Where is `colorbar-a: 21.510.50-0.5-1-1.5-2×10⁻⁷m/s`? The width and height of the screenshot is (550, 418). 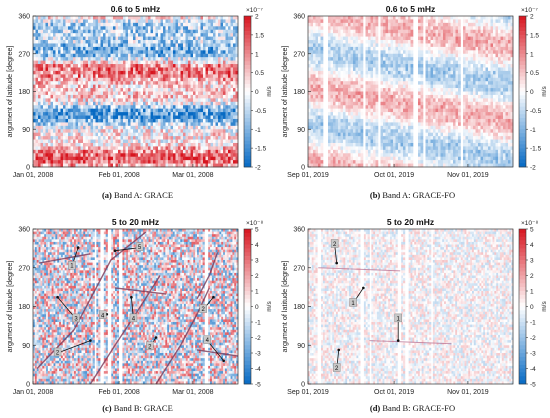 colorbar-a: 21.510.50-0.5-1-1.5-2×10⁻⁷m/s is located at coordinates (258, 89).